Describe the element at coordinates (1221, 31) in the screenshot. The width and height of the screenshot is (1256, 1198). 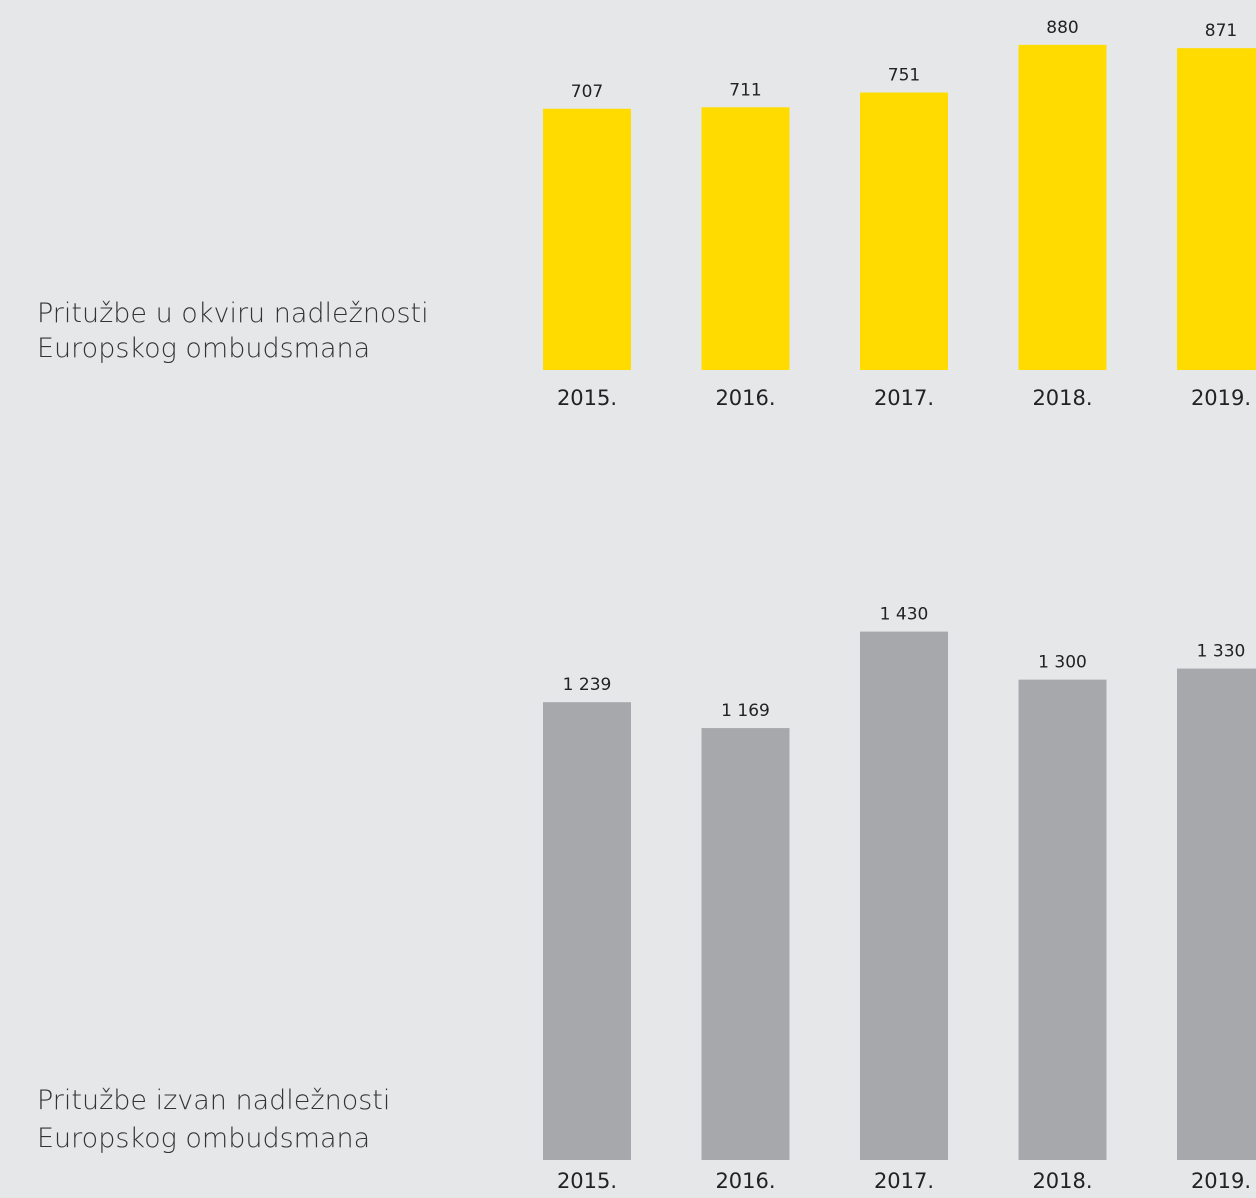
I see `value-label: 871` at that location.